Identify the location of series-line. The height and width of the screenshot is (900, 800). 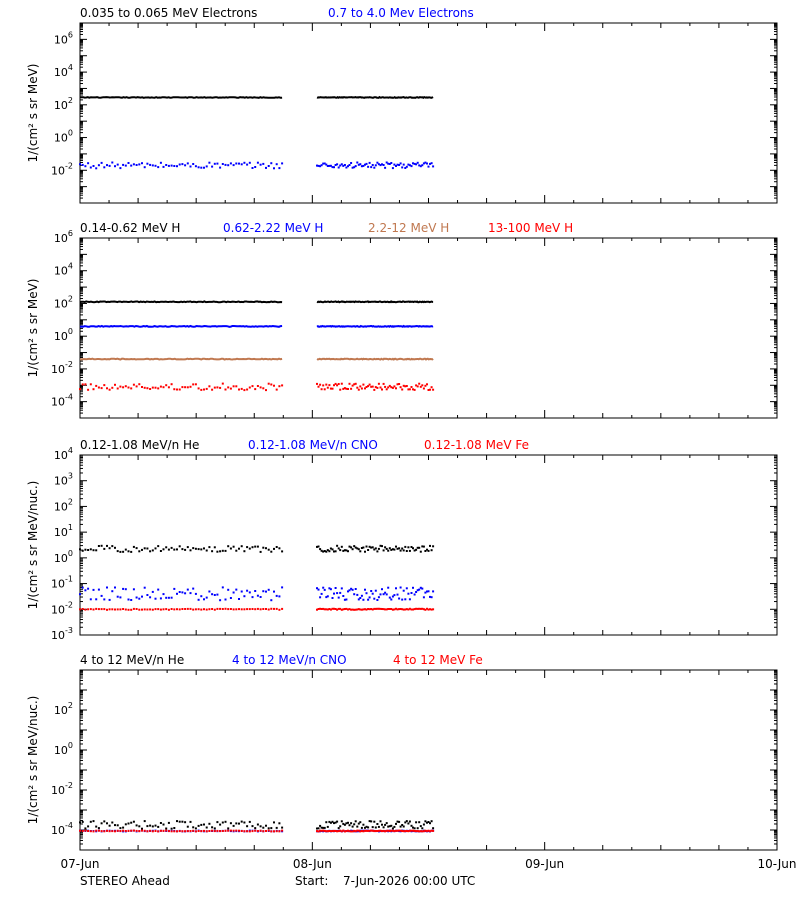
(181, 359).